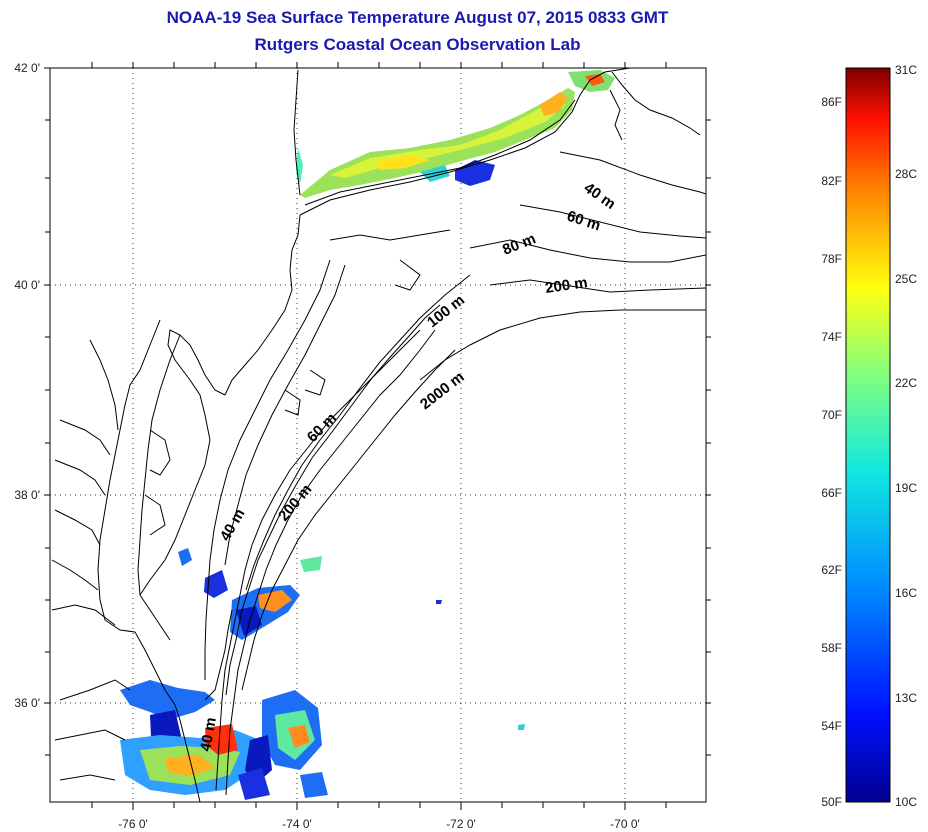 This screenshot has height=832, width=928. What do you see at coordinates (27, 285) in the screenshot?
I see `lat-tick-label: 40 0'` at bounding box center [27, 285].